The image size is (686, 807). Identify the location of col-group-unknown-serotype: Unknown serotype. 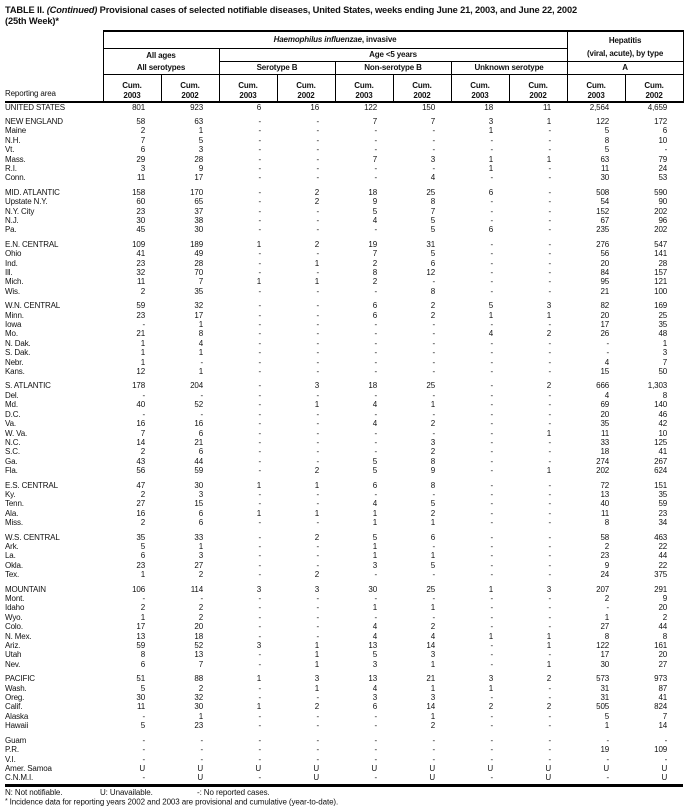
(509, 68).